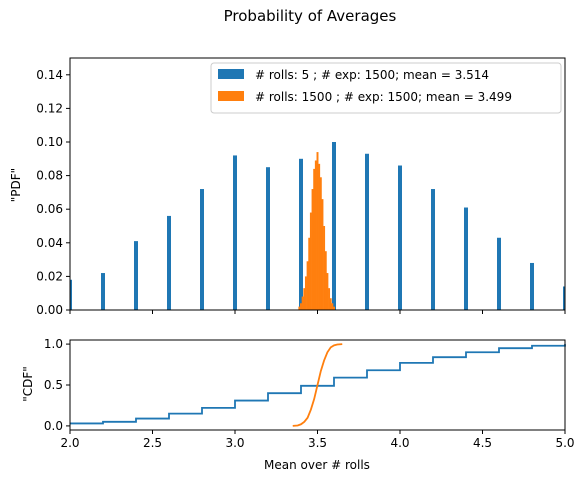  I want to click on cdf-xtick-label: 2.5, so click(152, 443).